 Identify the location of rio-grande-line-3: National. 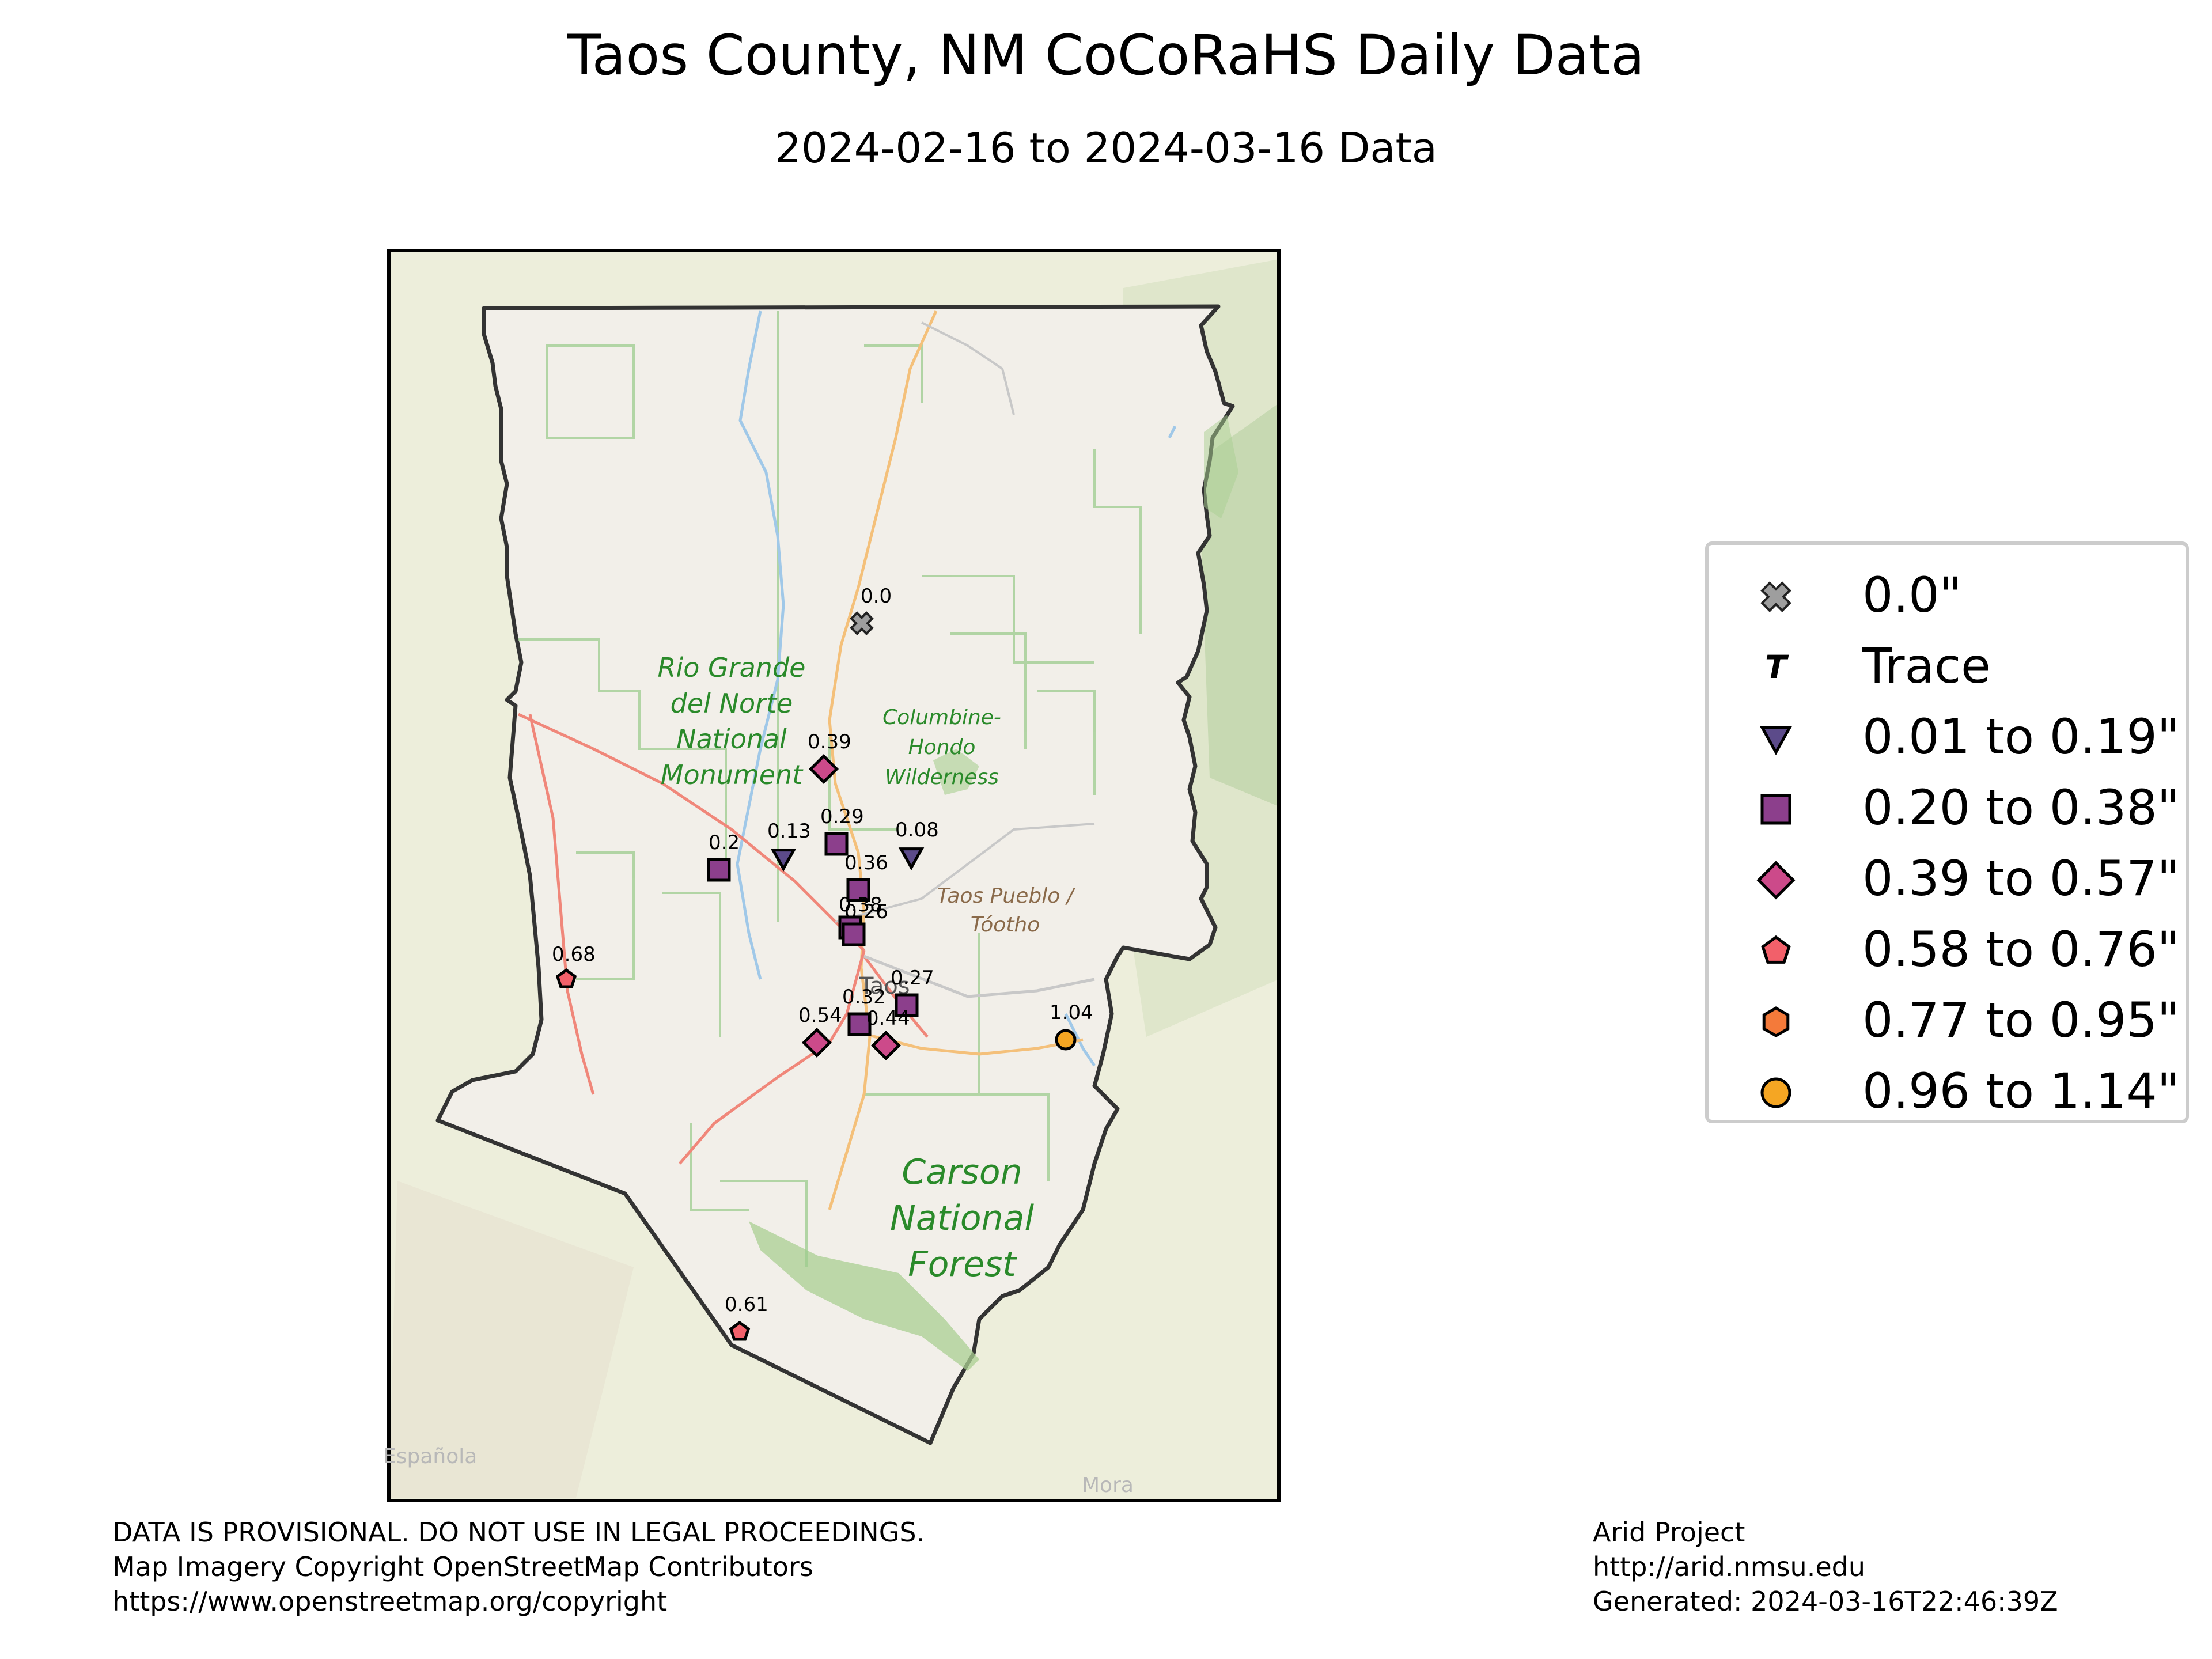
(731, 739).